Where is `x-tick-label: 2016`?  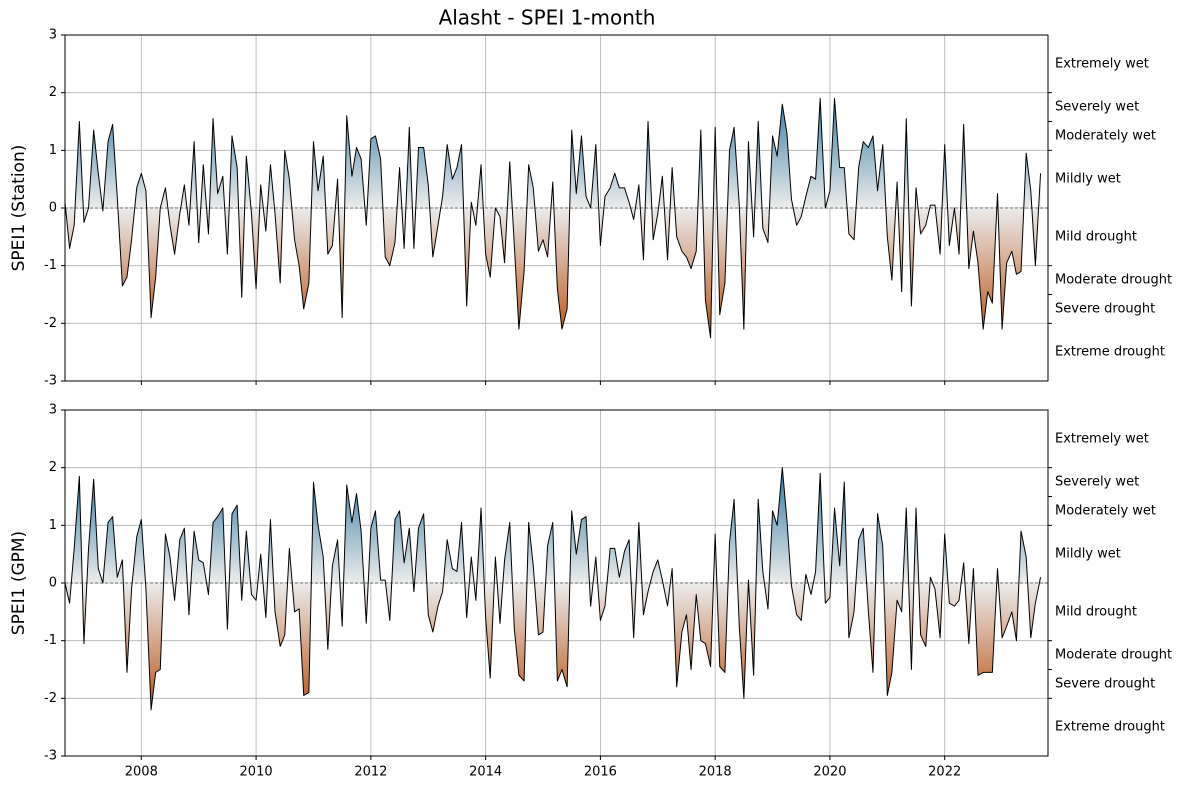 x-tick-label: 2016 is located at coordinates (600, 772).